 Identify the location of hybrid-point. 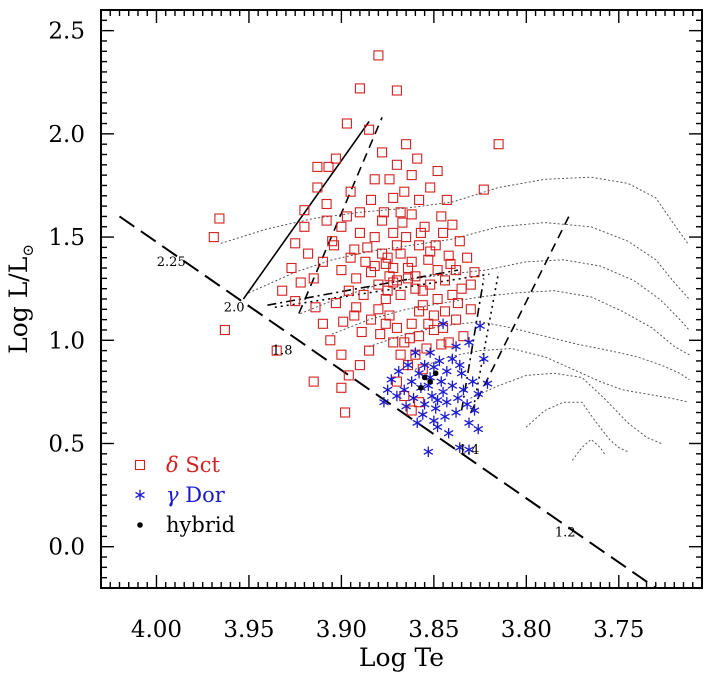
(424, 377).